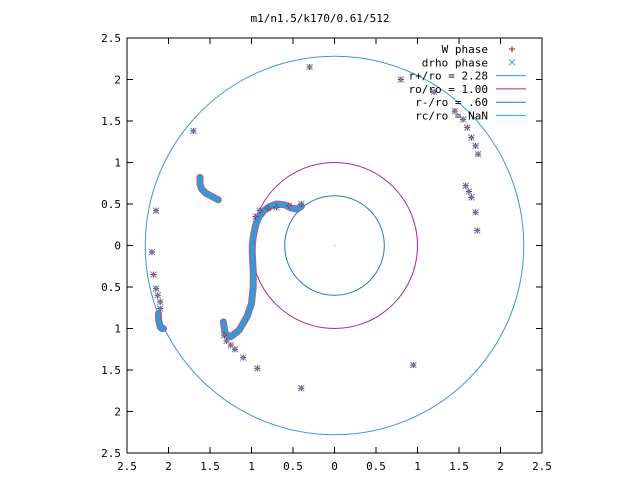 This screenshot has width=640, height=480. What do you see at coordinates (512, 62) in the screenshot?
I see `legend-marker-cross` at bounding box center [512, 62].